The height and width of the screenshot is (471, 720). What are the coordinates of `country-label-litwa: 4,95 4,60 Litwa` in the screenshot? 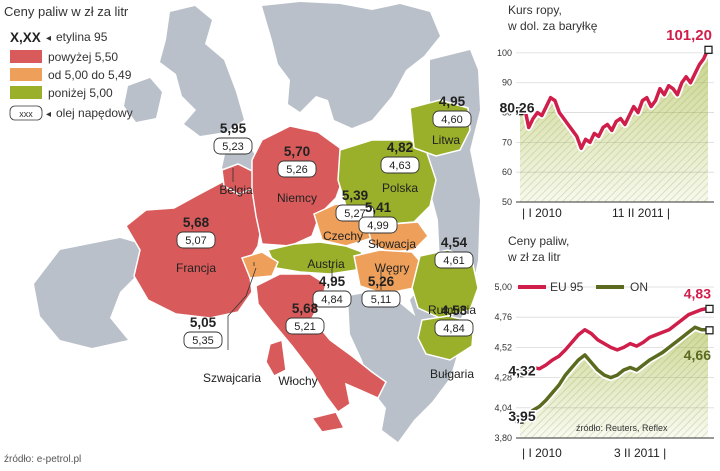 It's located at (452, 120).